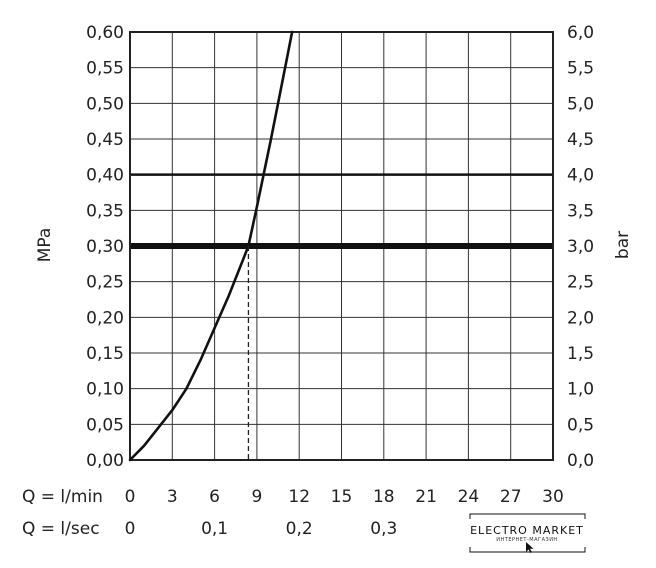 The image size is (656, 568). What do you see at coordinates (580, 176) in the screenshot?
I see `right-tick-label: 4,0` at bounding box center [580, 176].